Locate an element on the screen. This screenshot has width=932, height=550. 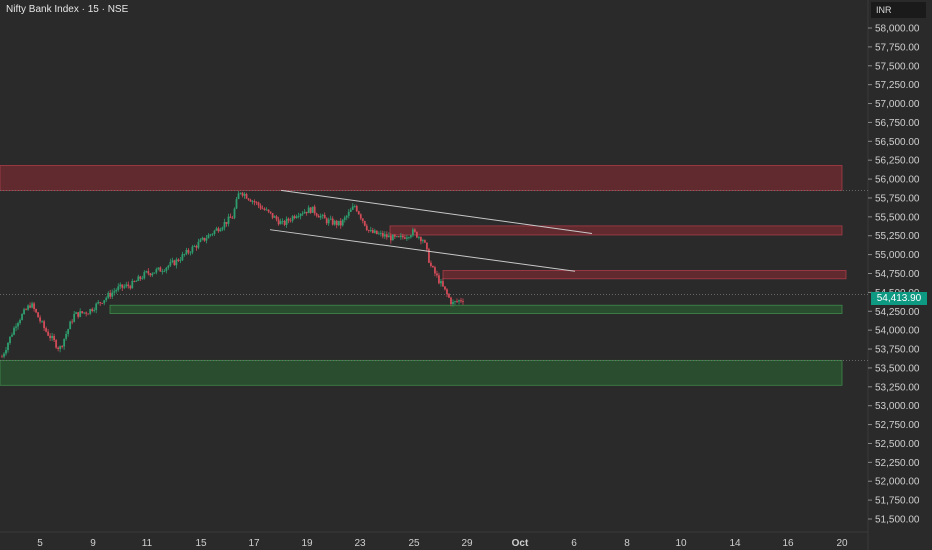
x-tick-label: 10 is located at coordinates (681, 543).